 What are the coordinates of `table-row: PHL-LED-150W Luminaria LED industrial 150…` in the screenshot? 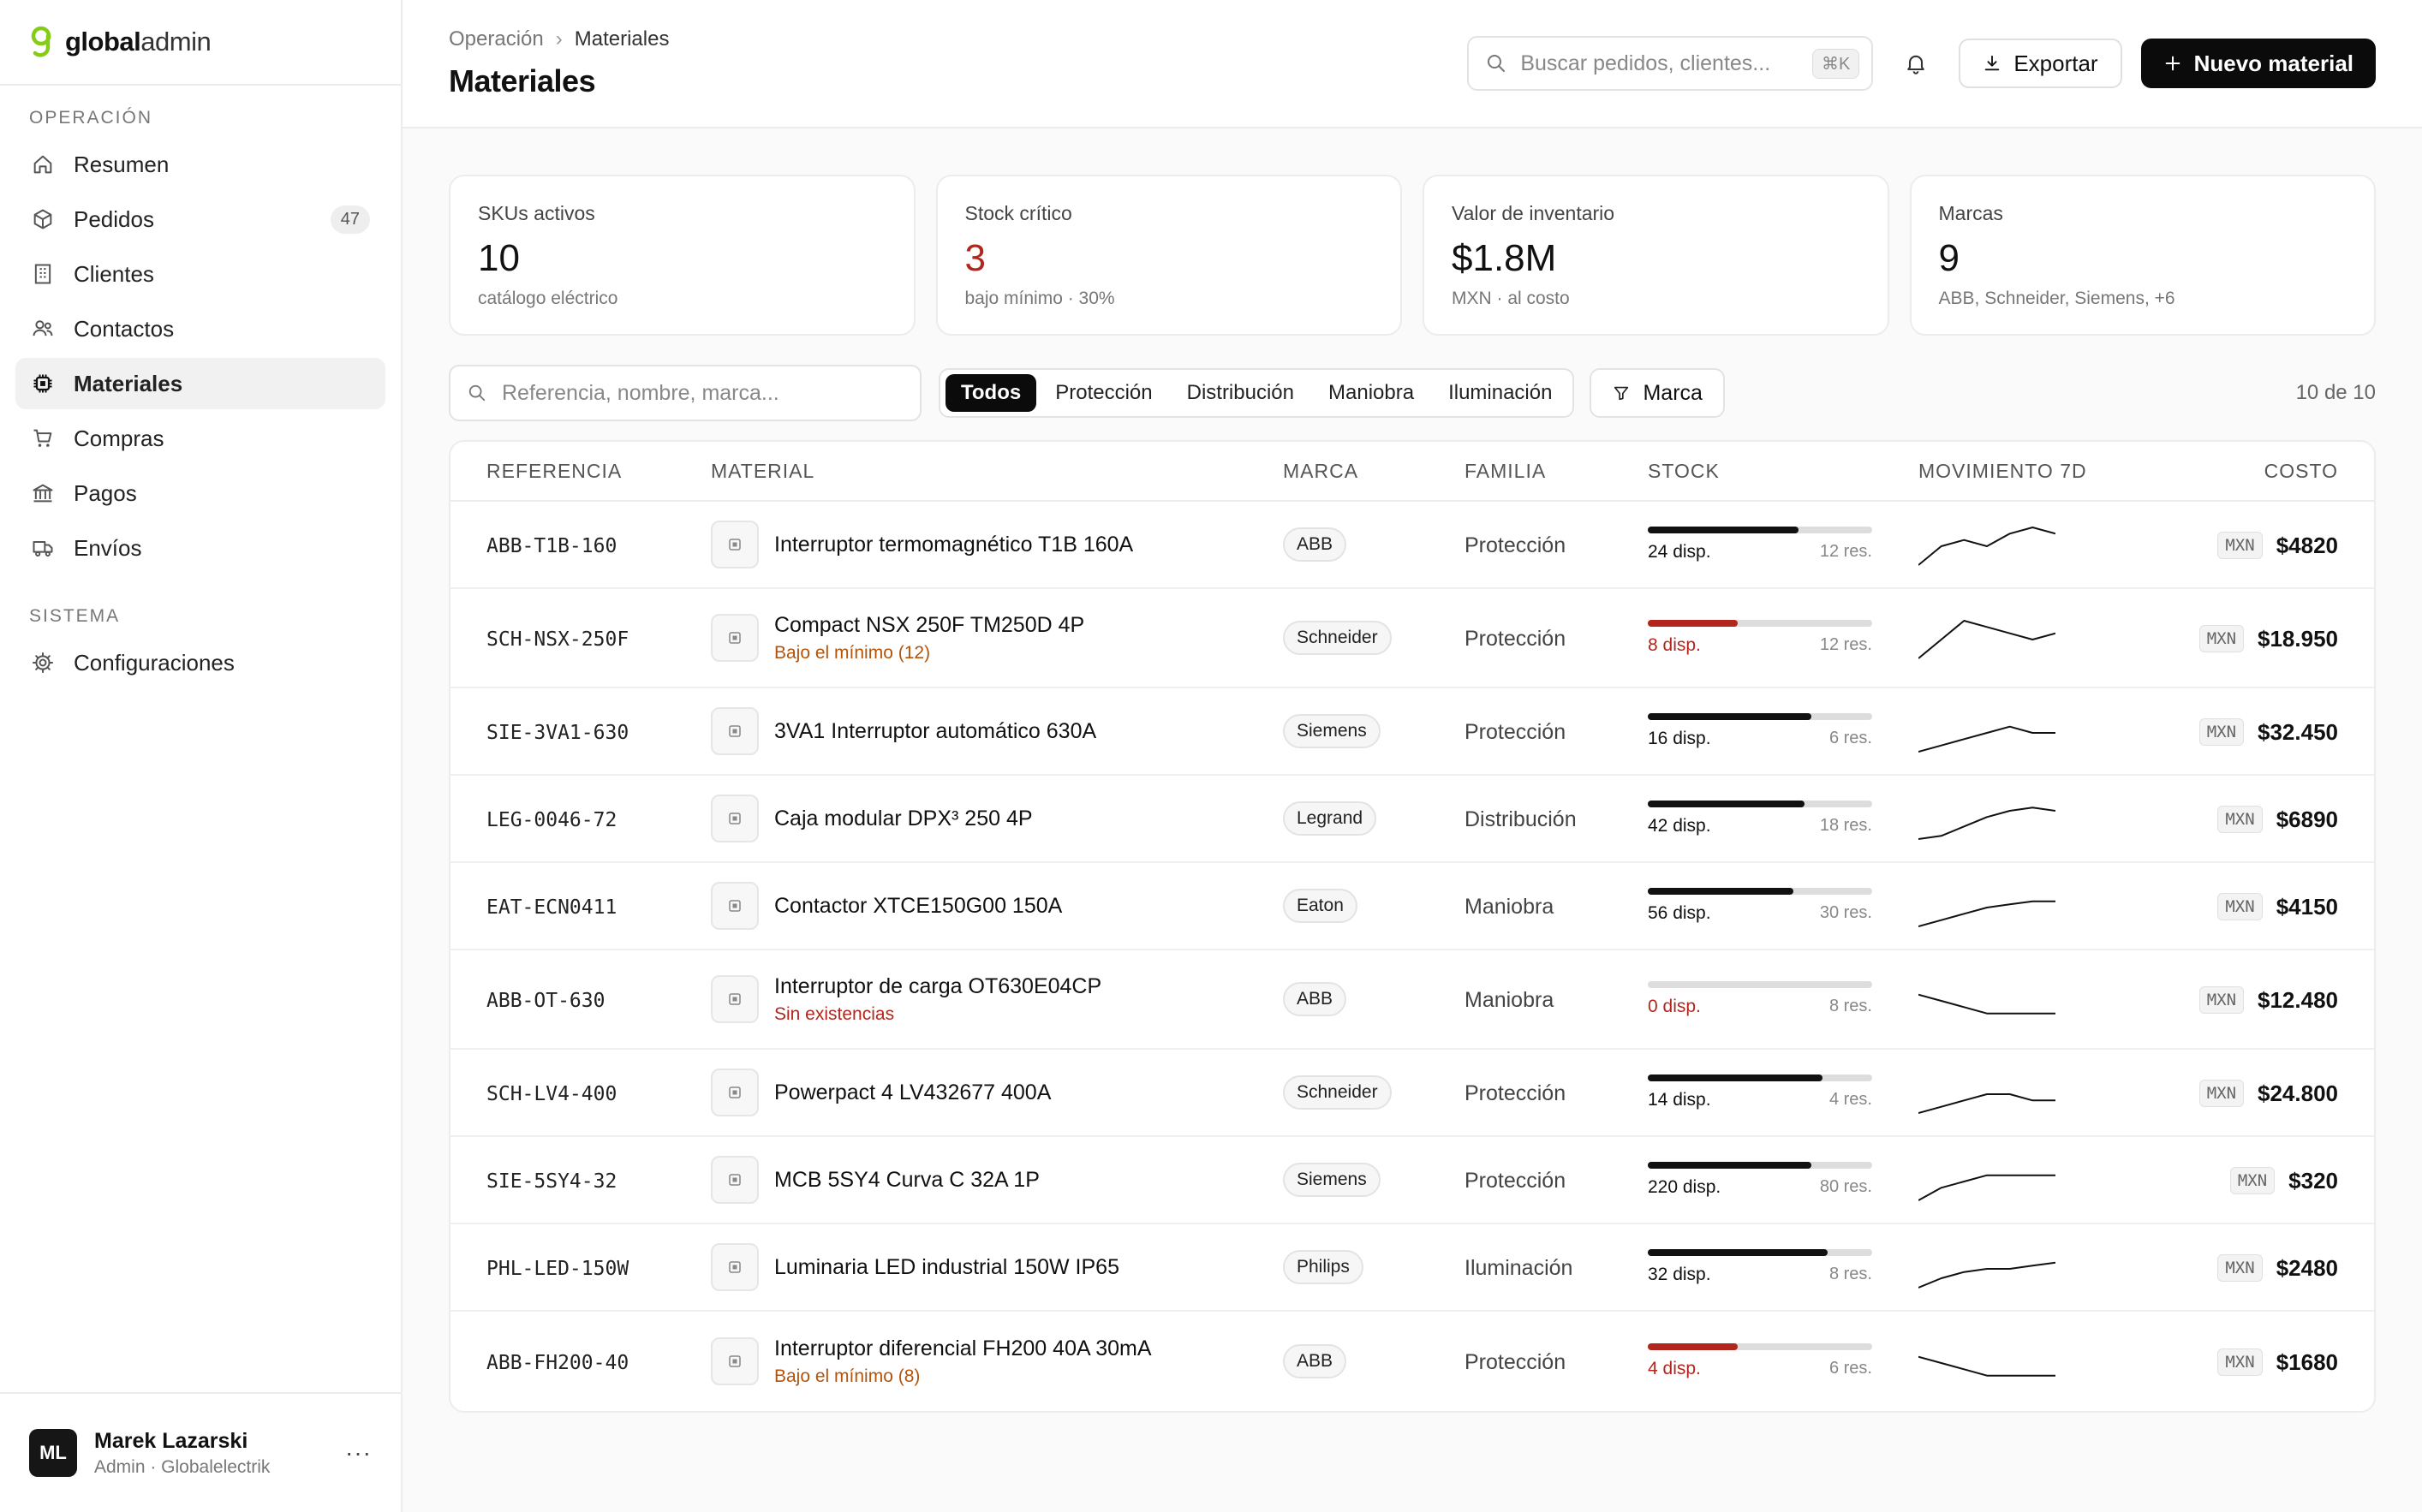 It's located at (1412, 1268).